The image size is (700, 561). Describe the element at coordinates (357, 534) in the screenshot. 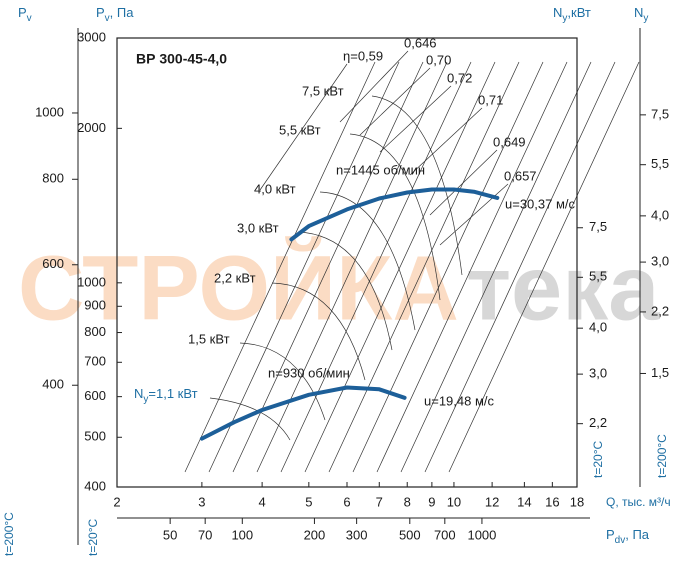

I see `x2-tick-label: 300` at that location.